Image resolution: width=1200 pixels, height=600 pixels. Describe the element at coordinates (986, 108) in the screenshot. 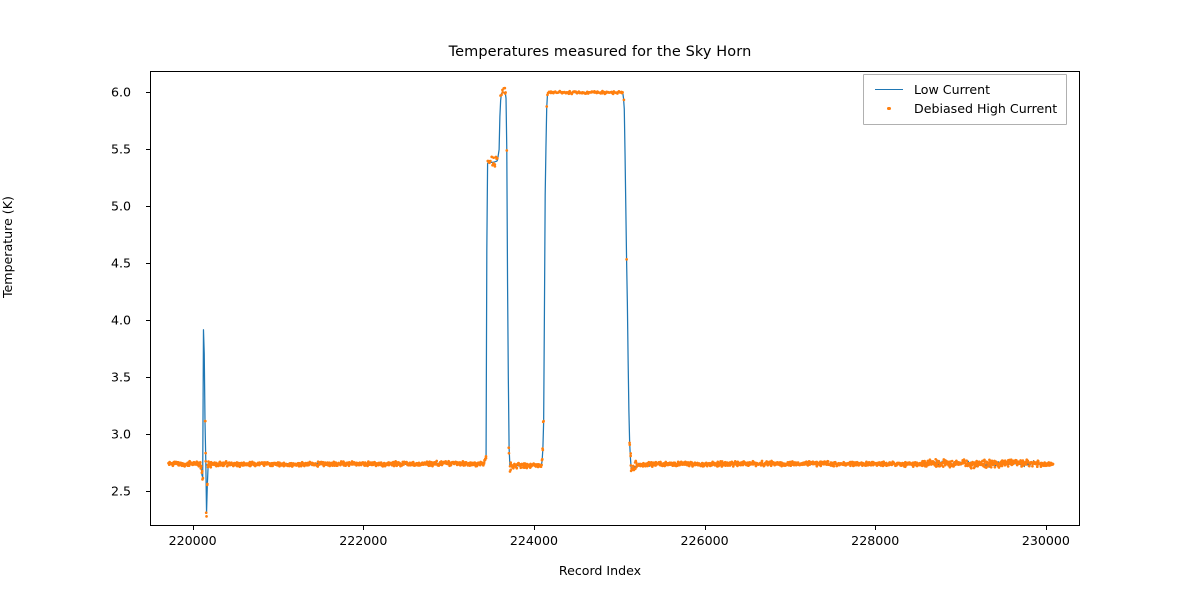

I see `legend-label-debiased-high-current: Debiased High Current` at that location.